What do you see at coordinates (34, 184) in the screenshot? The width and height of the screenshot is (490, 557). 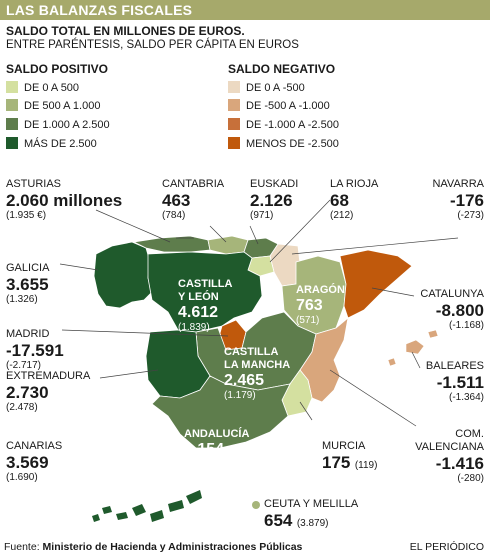 I see `region-name: ASTURIAS` at bounding box center [34, 184].